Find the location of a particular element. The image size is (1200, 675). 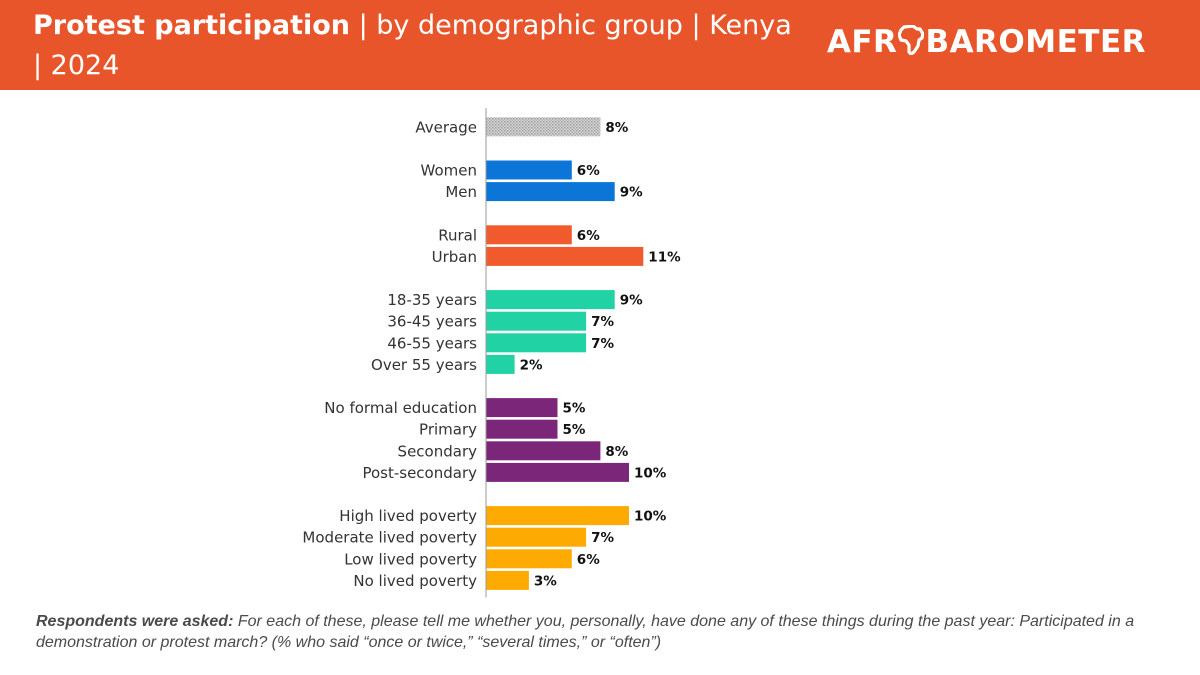

bar-post-secondary is located at coordinates (557, 472).